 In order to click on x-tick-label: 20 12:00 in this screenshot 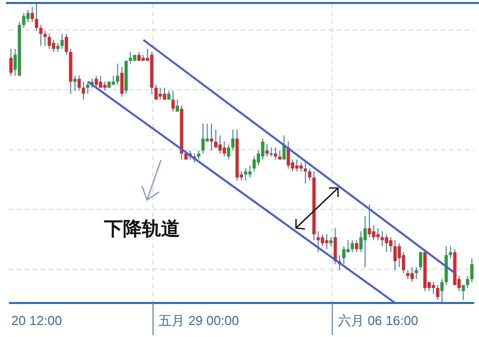, I will do `click(36, 320)`.